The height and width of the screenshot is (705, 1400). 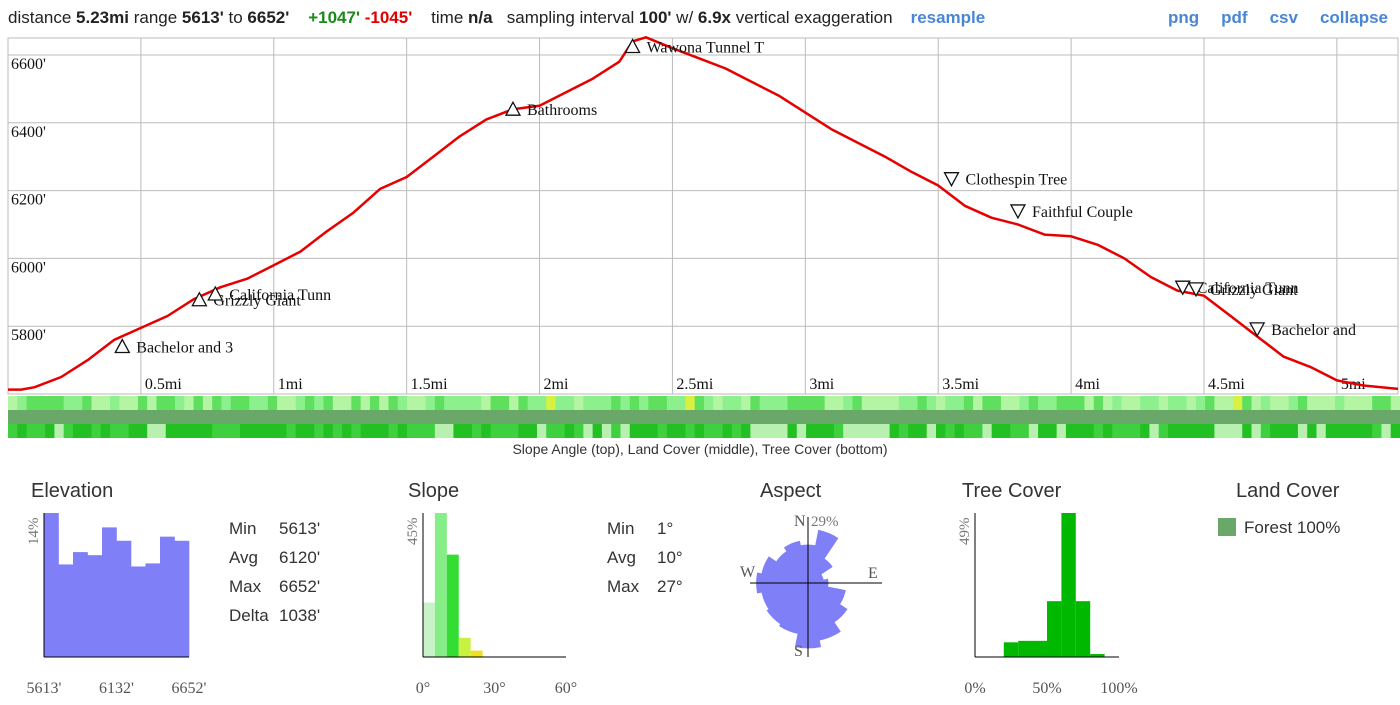 I want to click on elevation-loss: -1045', so click(x=388, y=17).